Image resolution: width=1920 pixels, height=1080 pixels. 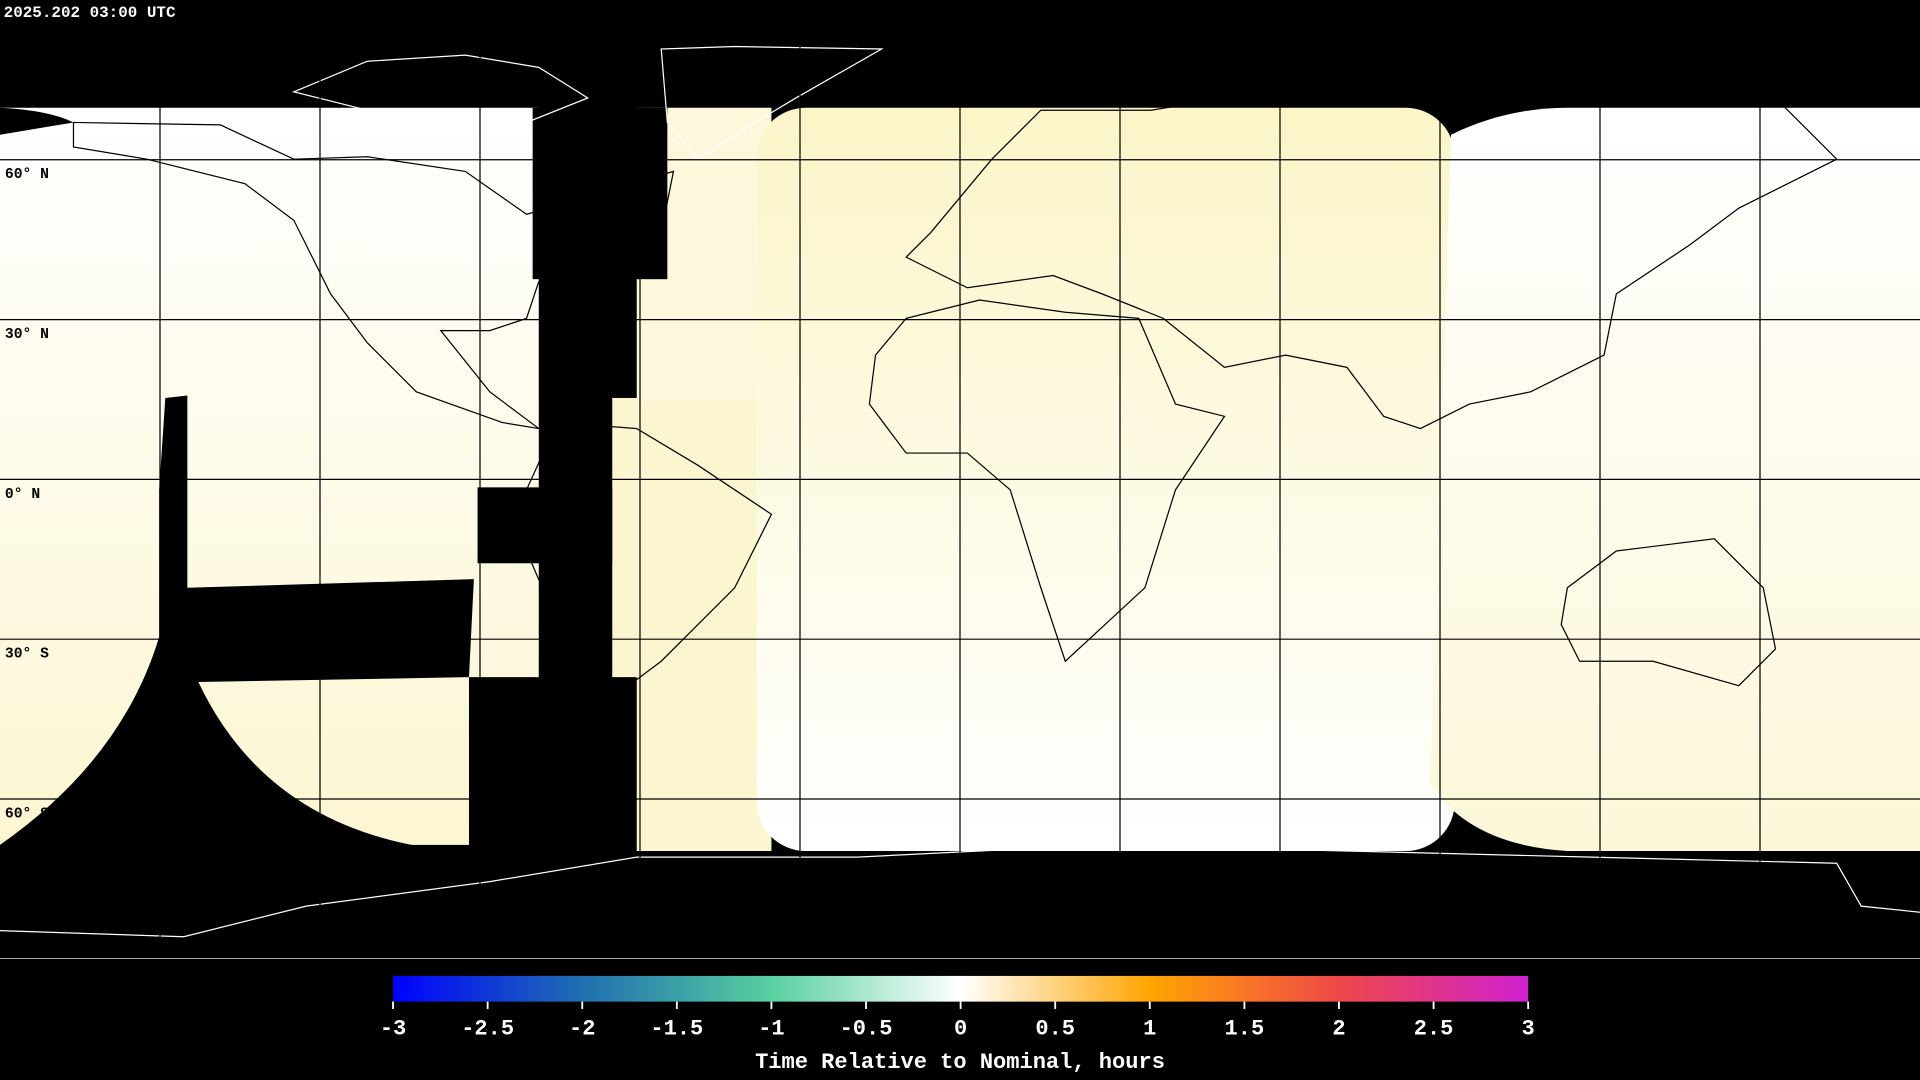 I want to click on colorbar-tick-label: 2, so click(x=1338, y=1029).